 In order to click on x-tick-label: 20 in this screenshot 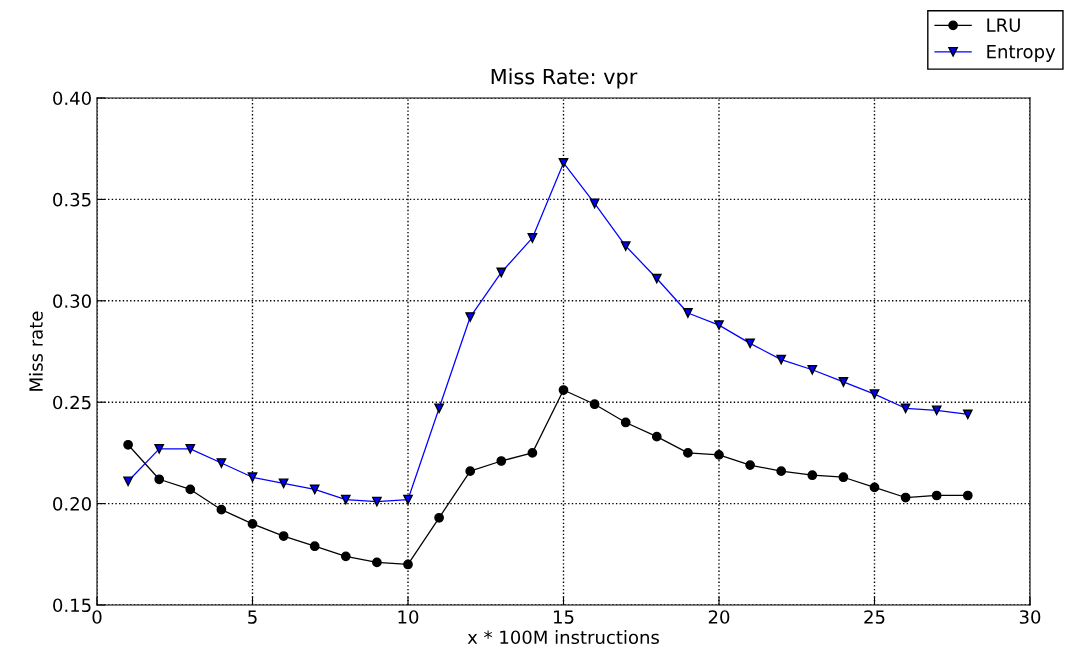, I will do `click(719, 617)`.